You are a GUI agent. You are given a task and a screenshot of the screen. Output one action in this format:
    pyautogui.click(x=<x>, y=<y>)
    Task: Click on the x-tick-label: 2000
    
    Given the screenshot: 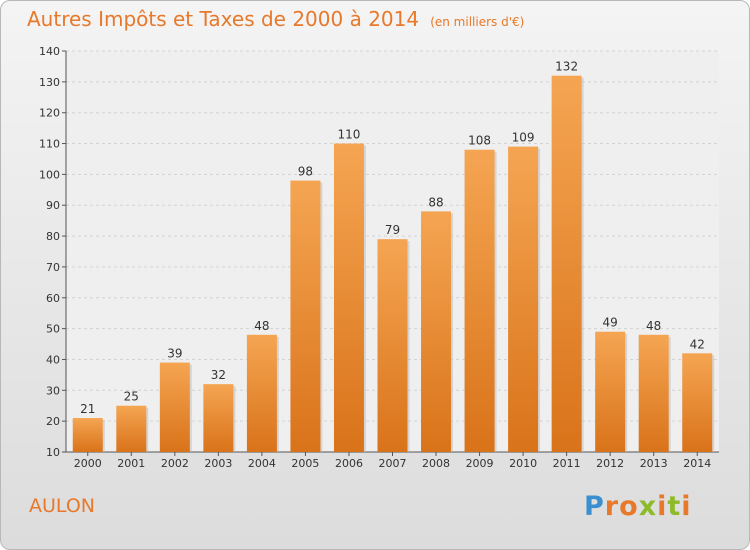 What is the action you would take?
    pyautogui.click(x=88, y=463)
    